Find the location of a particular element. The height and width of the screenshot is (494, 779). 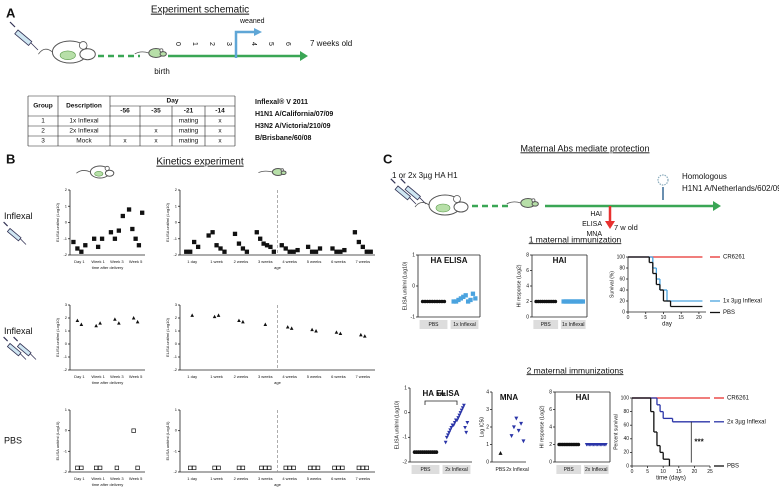

vaccine-text: H3N2 A/Victoria/210/09 is located at coordinates (293, 126).